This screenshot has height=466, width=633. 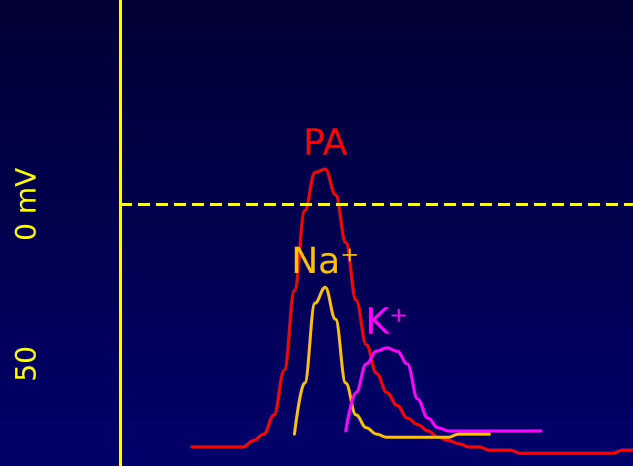 What do you see at coordinates (386, 321) in the screenshot?
I see `series-label: K⁺` at bounding box center [386, 321].